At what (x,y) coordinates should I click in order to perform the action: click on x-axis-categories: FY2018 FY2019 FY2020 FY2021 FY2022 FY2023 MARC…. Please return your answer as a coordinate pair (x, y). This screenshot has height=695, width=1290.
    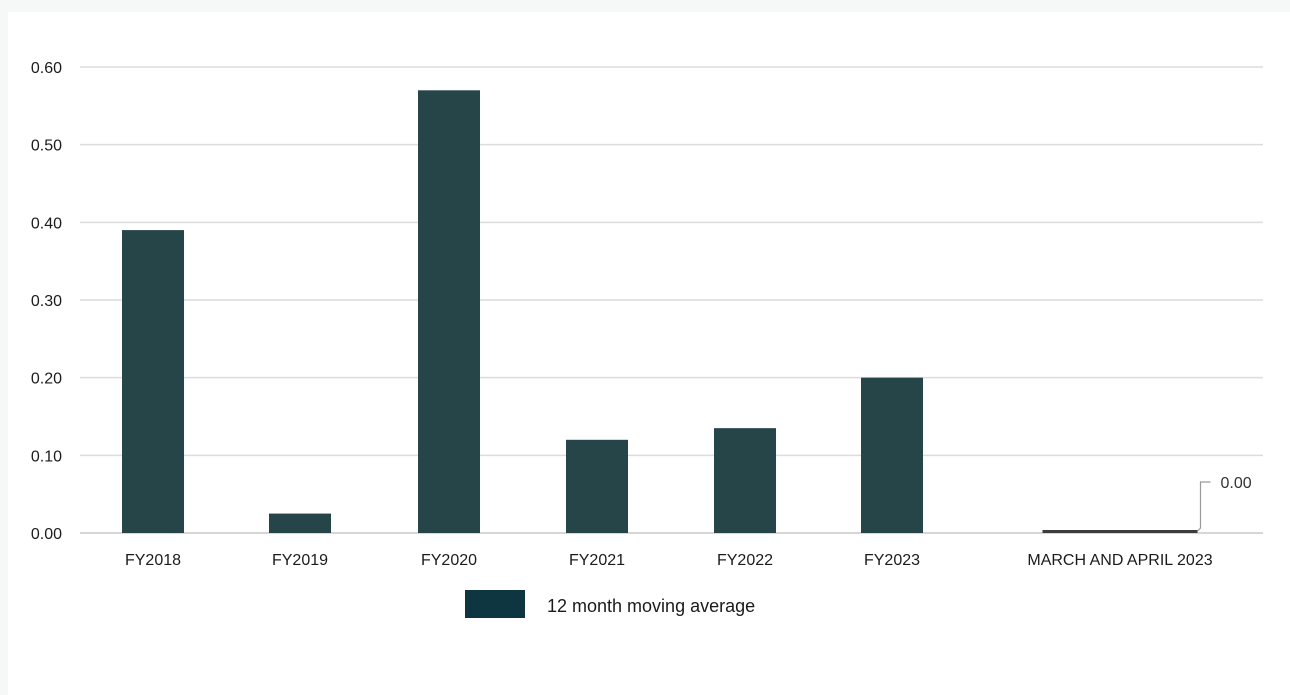
    Looking at the image, I should click on (669, 560).